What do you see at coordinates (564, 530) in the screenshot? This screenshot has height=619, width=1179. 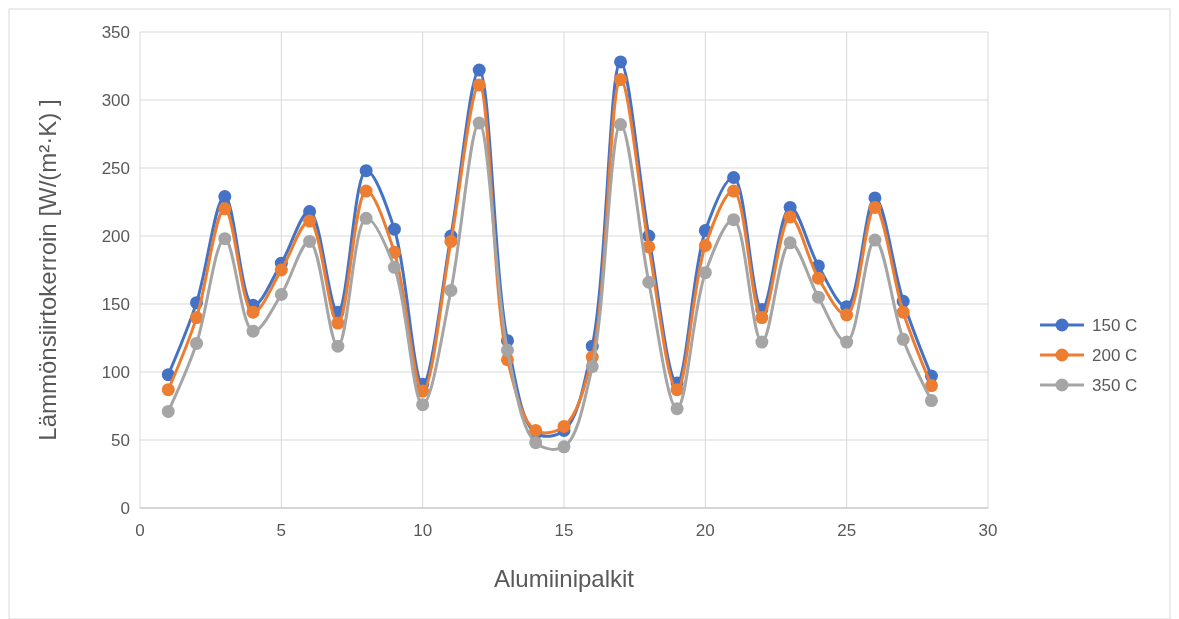 I see `x-tick-label: 15` at bounding box center [564, 530].